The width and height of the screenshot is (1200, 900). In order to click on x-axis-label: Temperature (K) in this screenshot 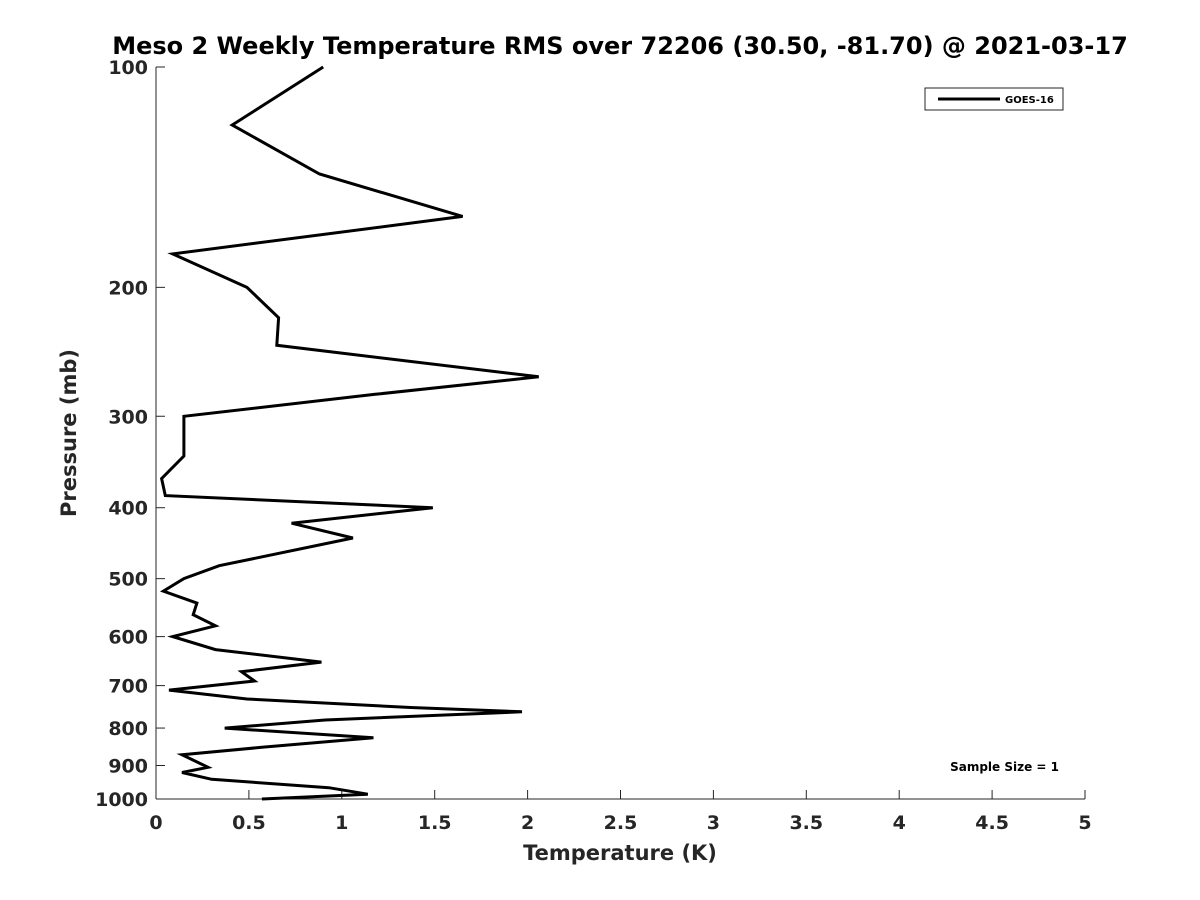, I will do `click(620, 853)`.